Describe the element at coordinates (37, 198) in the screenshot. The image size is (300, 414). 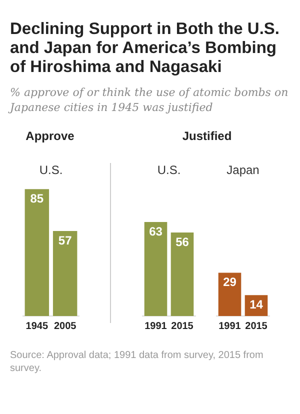
I see `data-label: 85` at that location.